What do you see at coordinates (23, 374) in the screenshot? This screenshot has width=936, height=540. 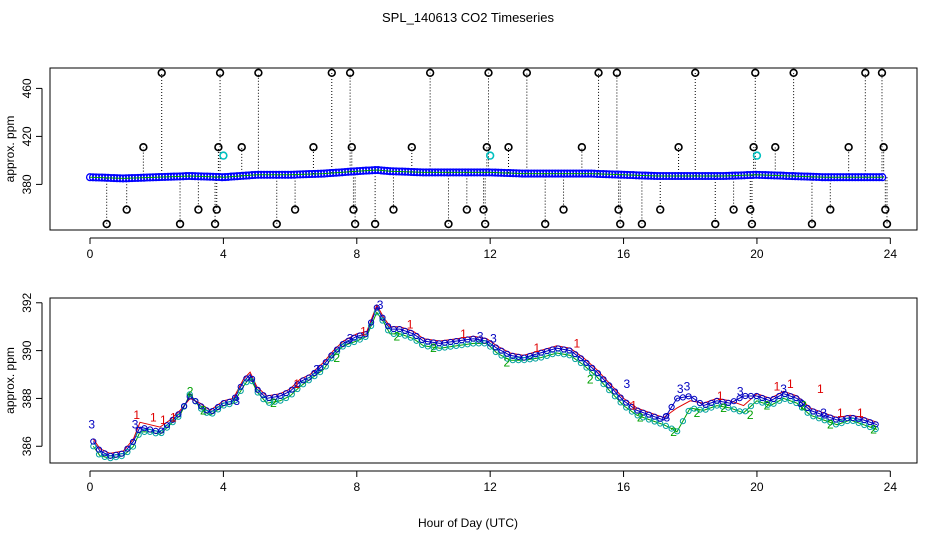 I see `bottom-y-axis: 386 388 390 392 approx. ppm` at bounding box center [23, 374].